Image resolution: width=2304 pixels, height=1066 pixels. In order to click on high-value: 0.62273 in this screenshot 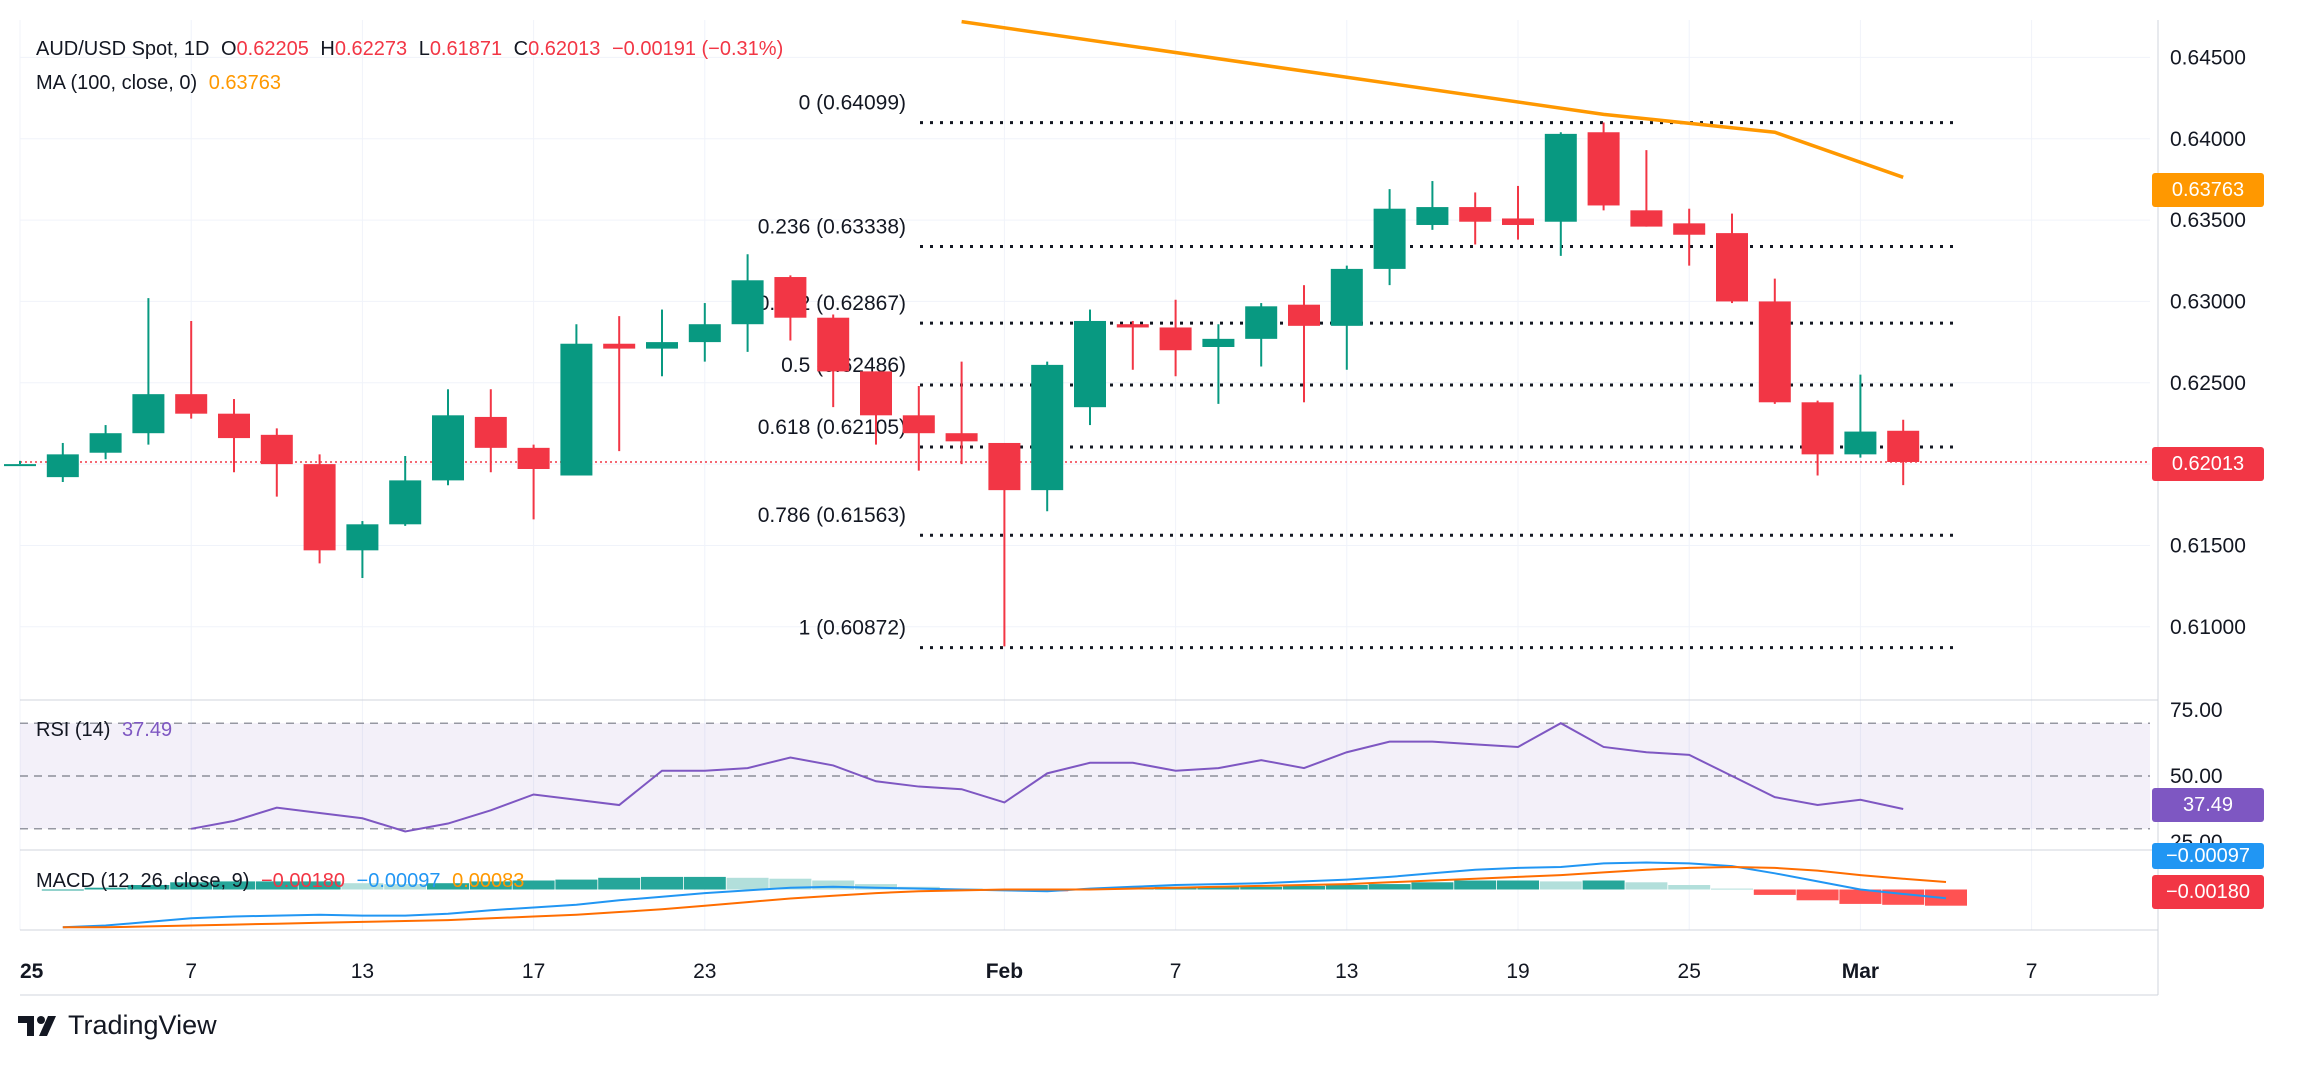, I will do `click(371, 49)`.